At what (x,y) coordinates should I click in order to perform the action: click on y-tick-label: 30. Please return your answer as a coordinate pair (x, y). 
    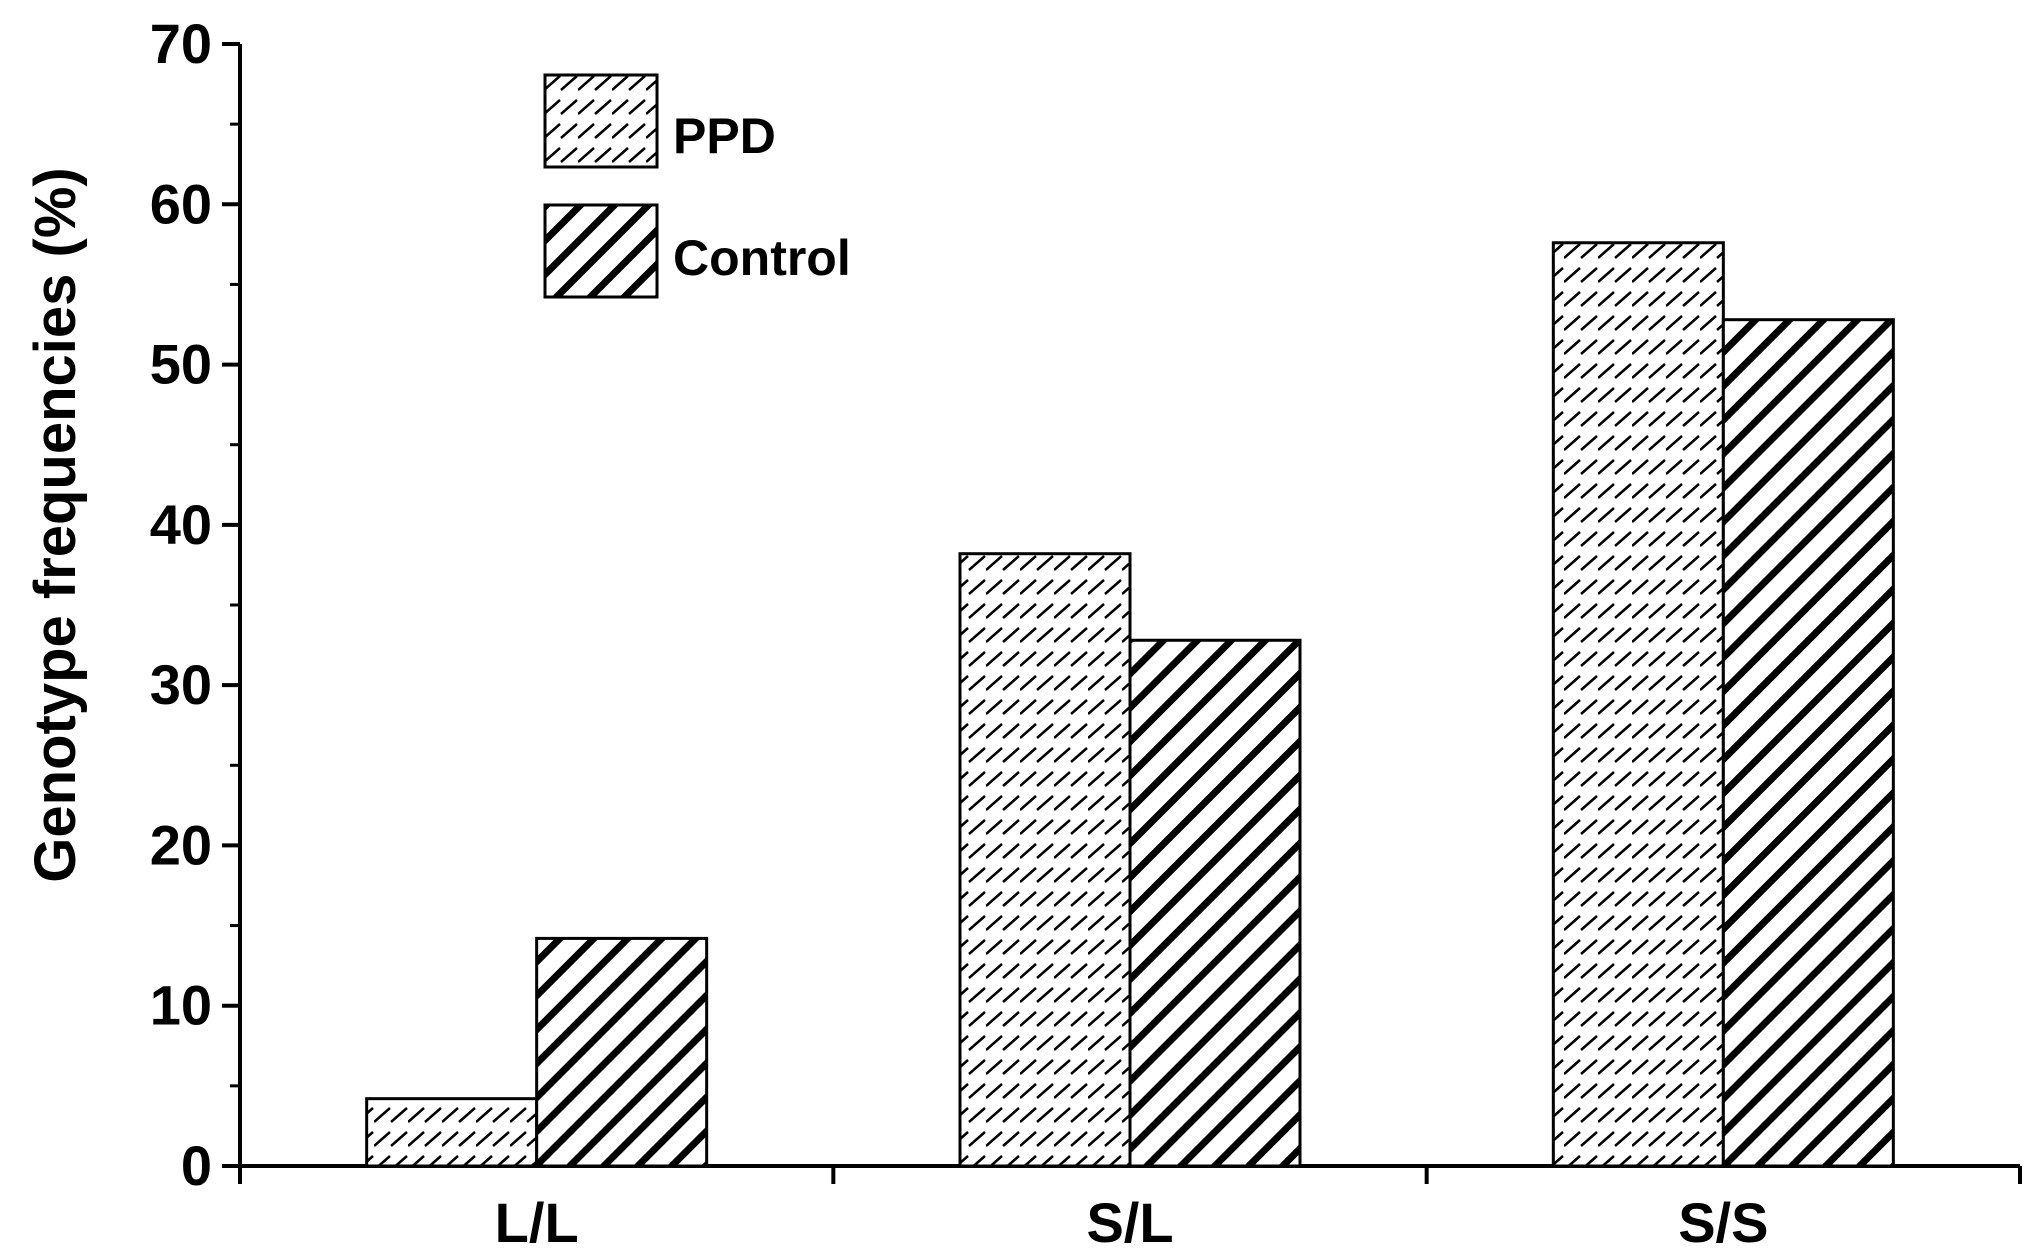
    Looking at the image, I should click on (181, 684).